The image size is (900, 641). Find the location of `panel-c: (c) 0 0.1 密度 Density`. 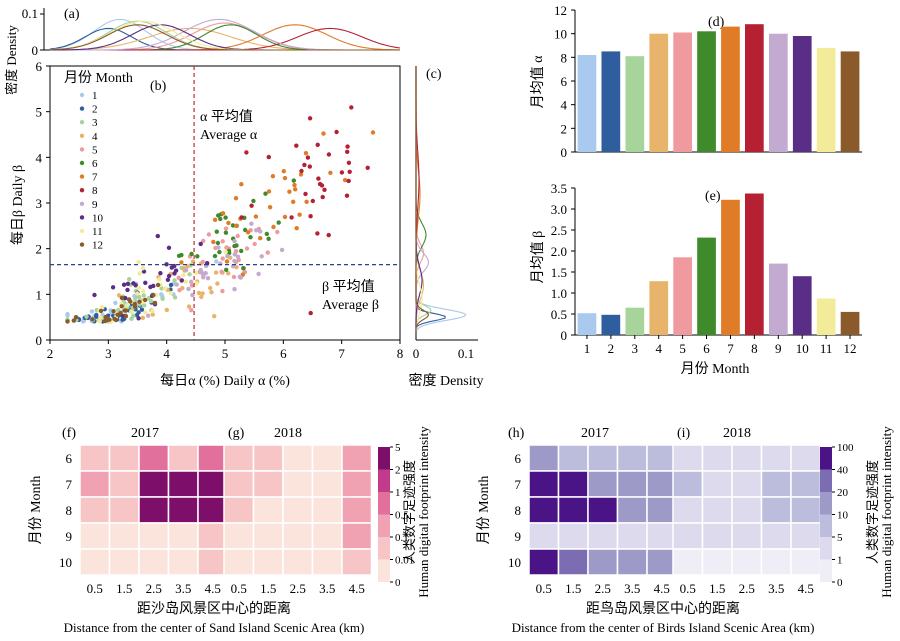

panel-c: (c) 0 0.1 密度 Density is located at coordinates (446, 227).